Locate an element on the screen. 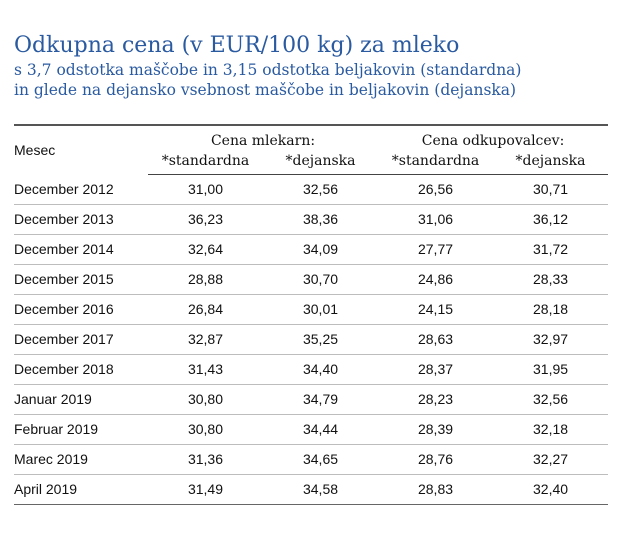  month-column-header: Mesec is located at coordinates (81, 149).